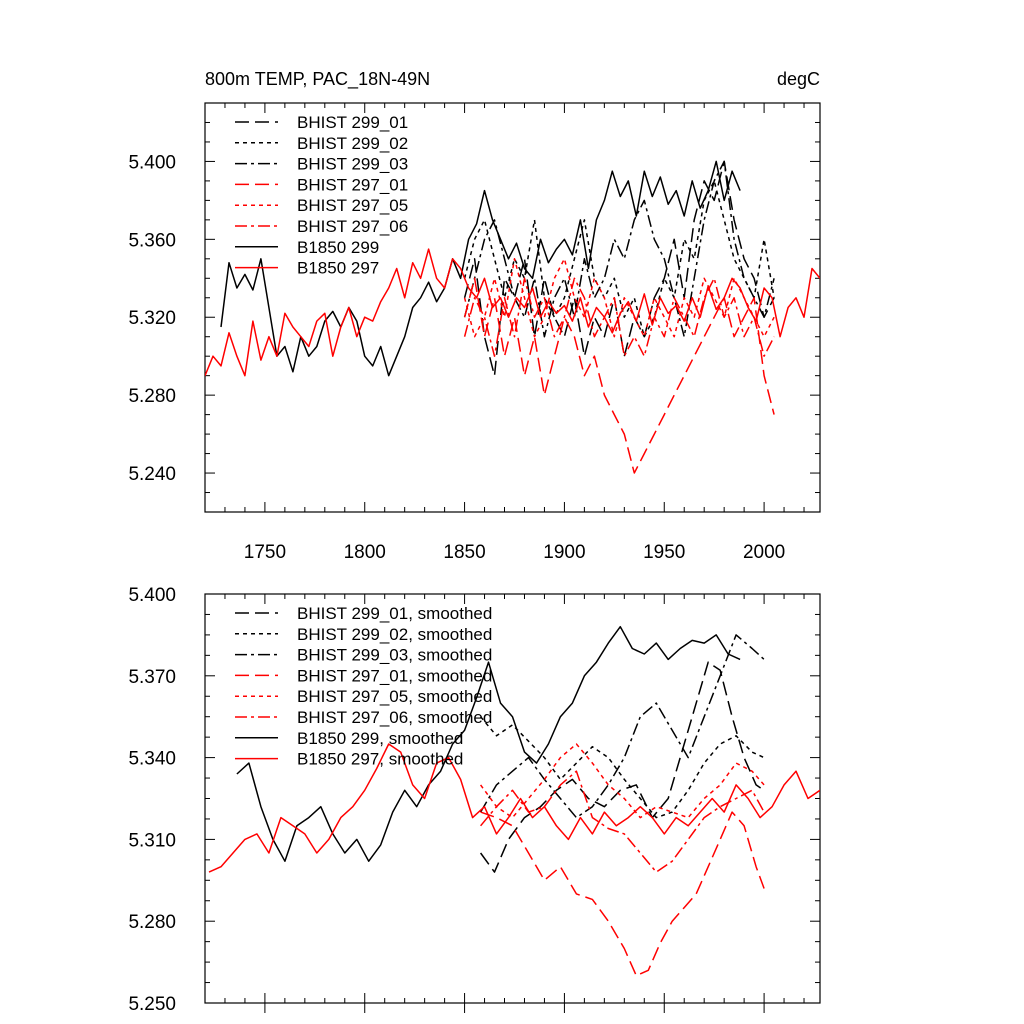  Describe the element at coordinates (152, 318) in the screenshot. I see `top-ytick-label: 5.320` at that location.